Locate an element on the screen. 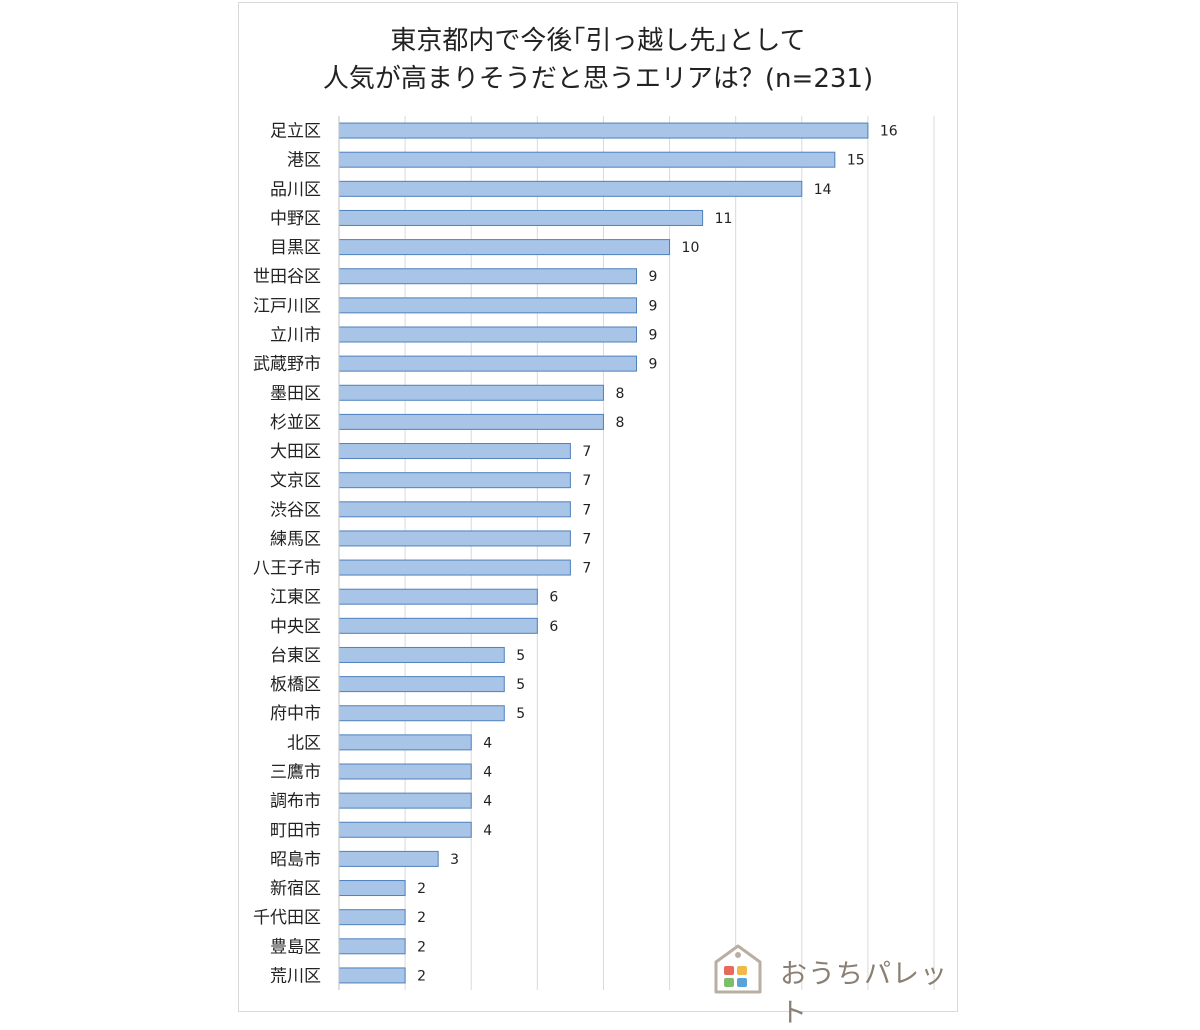 The width and height of the screenshot is (1200, 1030). house-palette-icon is located at coordinates (738, 969).